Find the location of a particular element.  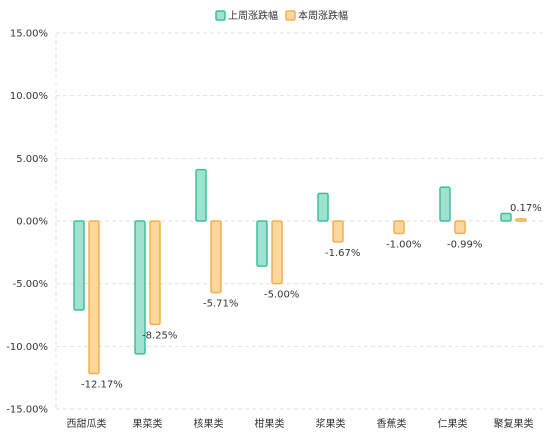

x-tick-label: 香蕉类 is located at coordinates (392, 423).